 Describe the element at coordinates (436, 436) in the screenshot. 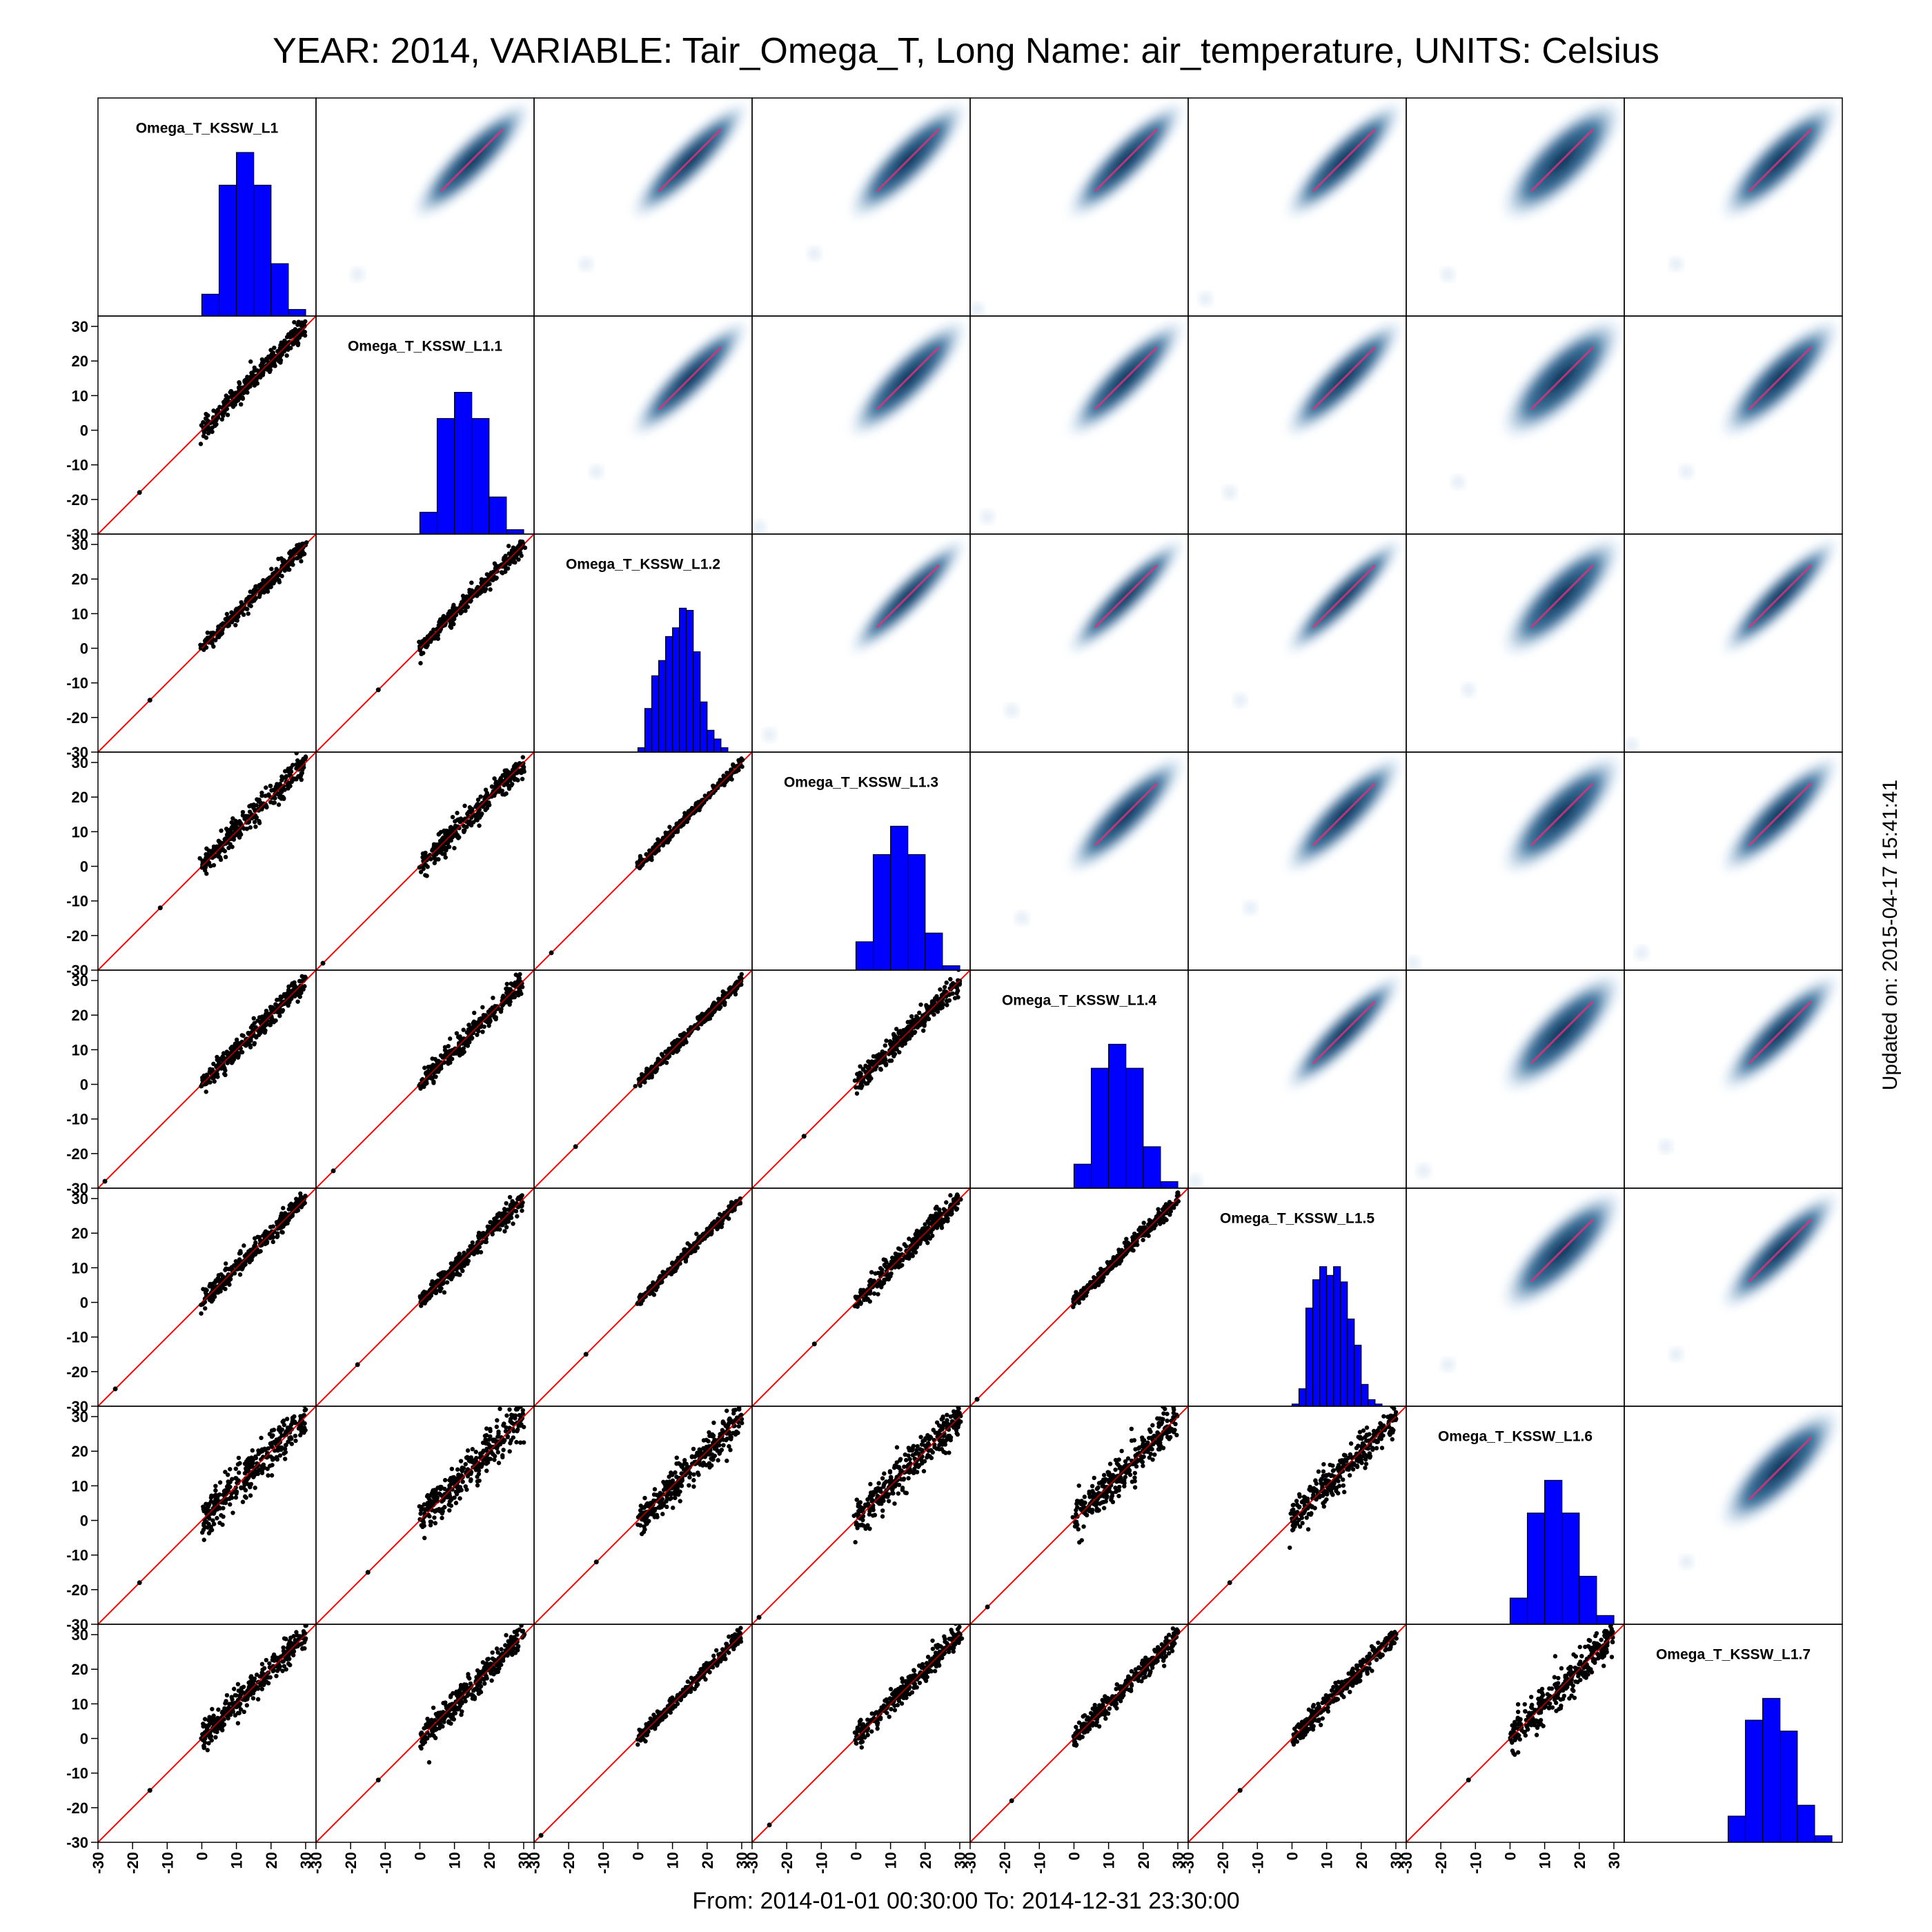

I see `panel-1-1: Omega_T_KSSW_L1.1` at that location.